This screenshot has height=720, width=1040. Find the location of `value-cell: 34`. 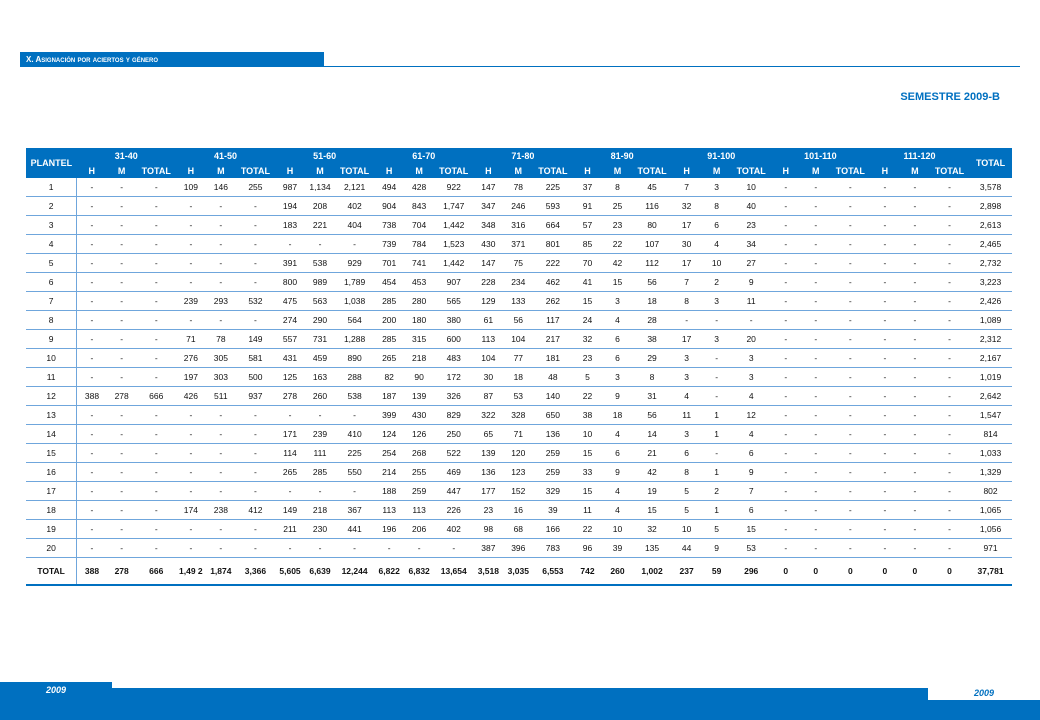

value-cell: 34 is located at coordinates (751, 244).